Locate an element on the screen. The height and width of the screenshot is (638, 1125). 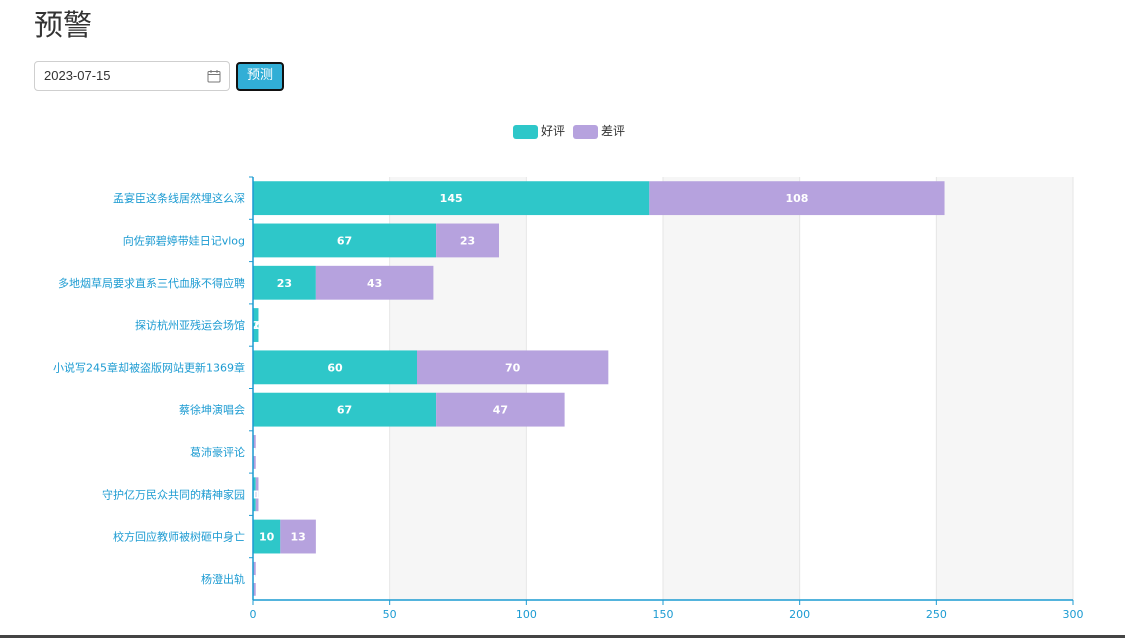
data-label-good: 10 is located at coordinates (267, 537).